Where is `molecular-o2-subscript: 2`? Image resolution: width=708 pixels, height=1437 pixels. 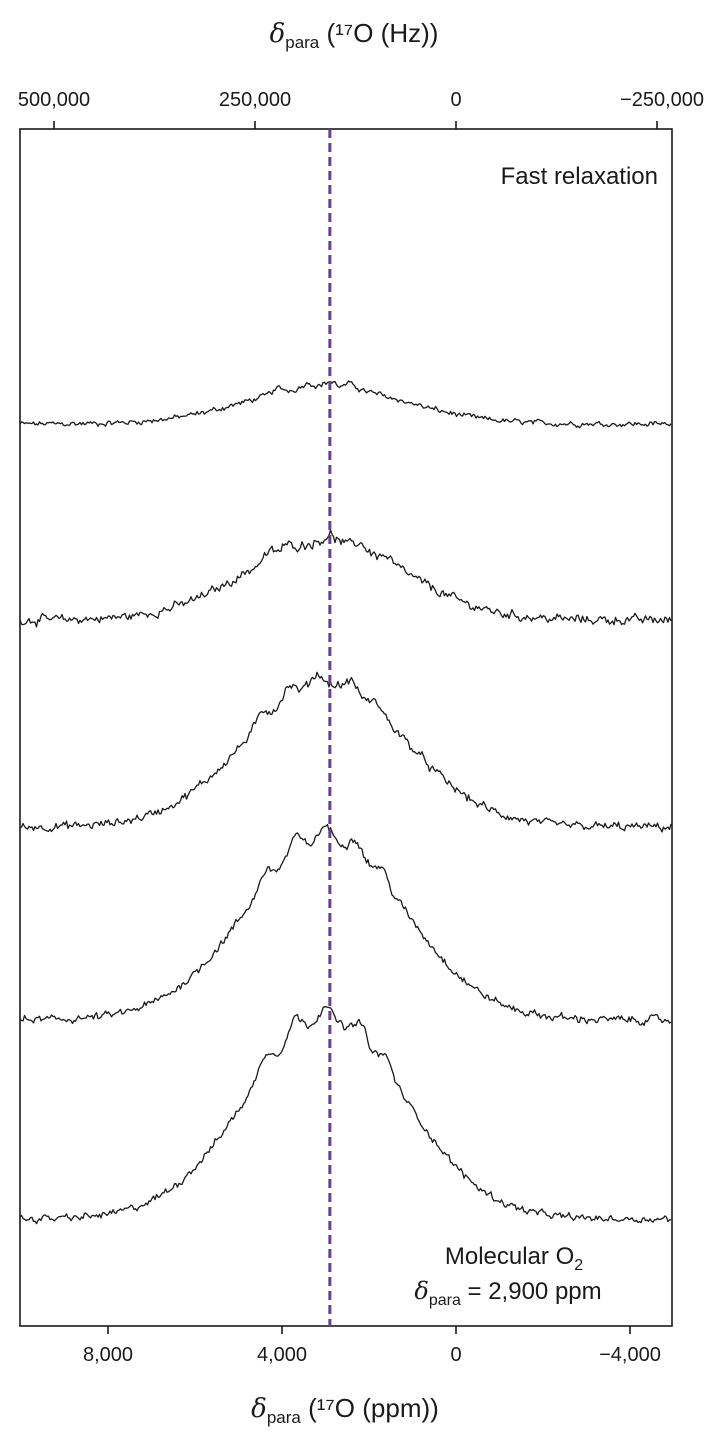 molecular-o2-subscript: 2 is located at coordinates (578, 1265).